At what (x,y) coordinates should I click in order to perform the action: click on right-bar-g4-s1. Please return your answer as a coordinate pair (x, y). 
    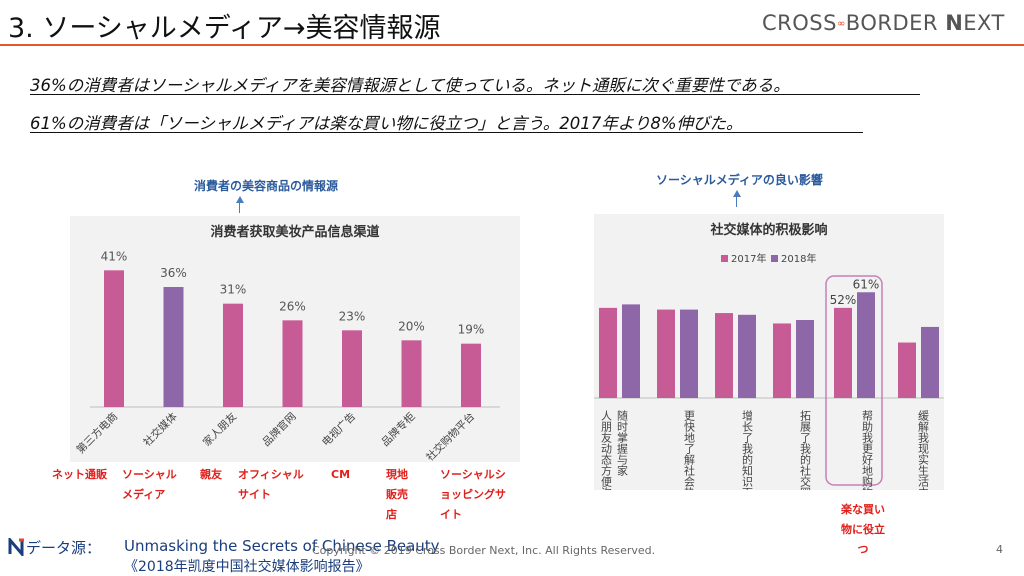
    Looking at the image, I should click on (866, 345).